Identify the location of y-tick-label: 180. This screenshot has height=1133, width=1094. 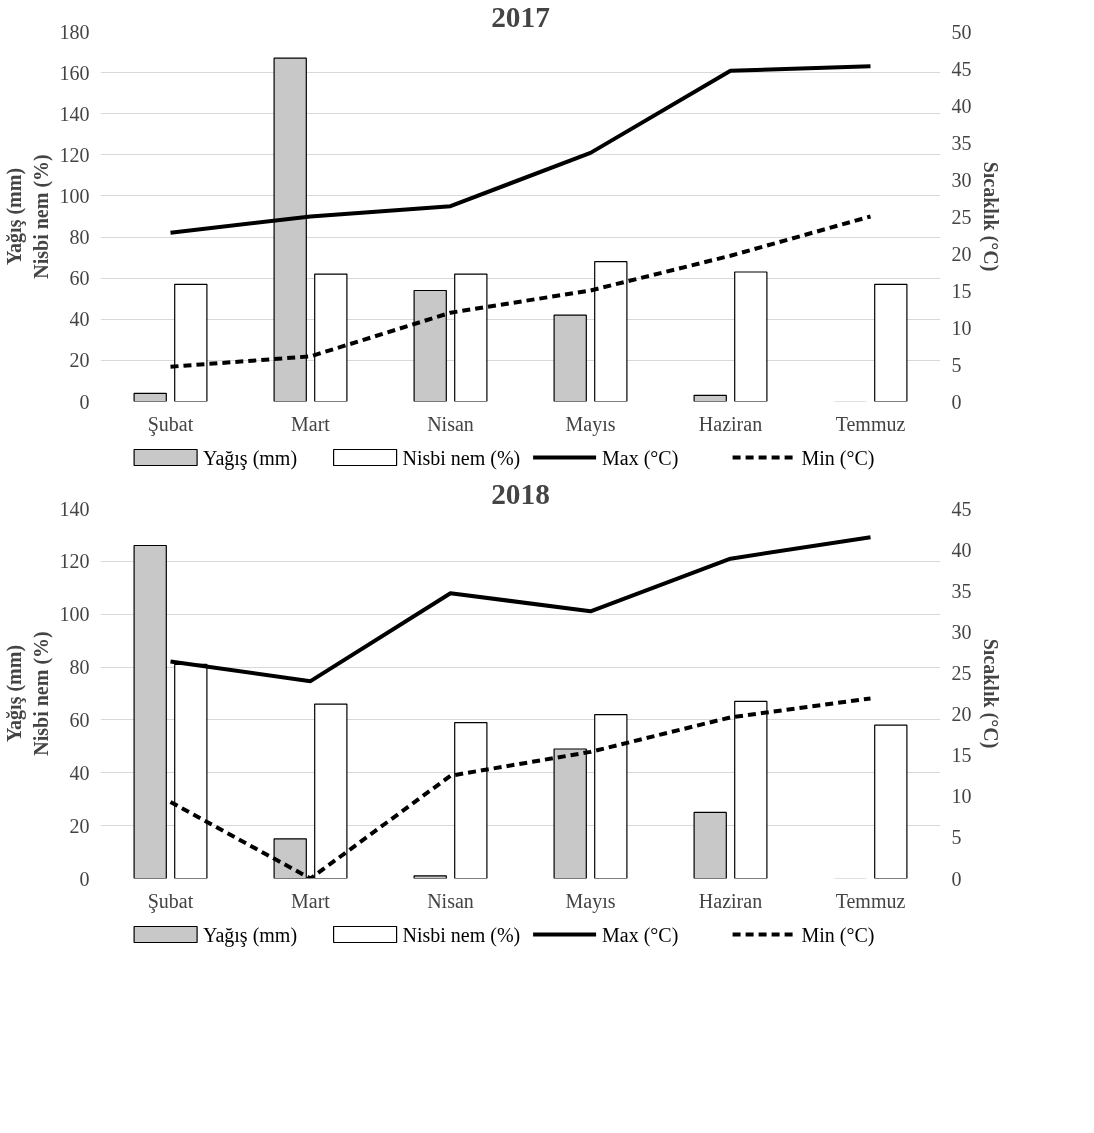
(74, 31).